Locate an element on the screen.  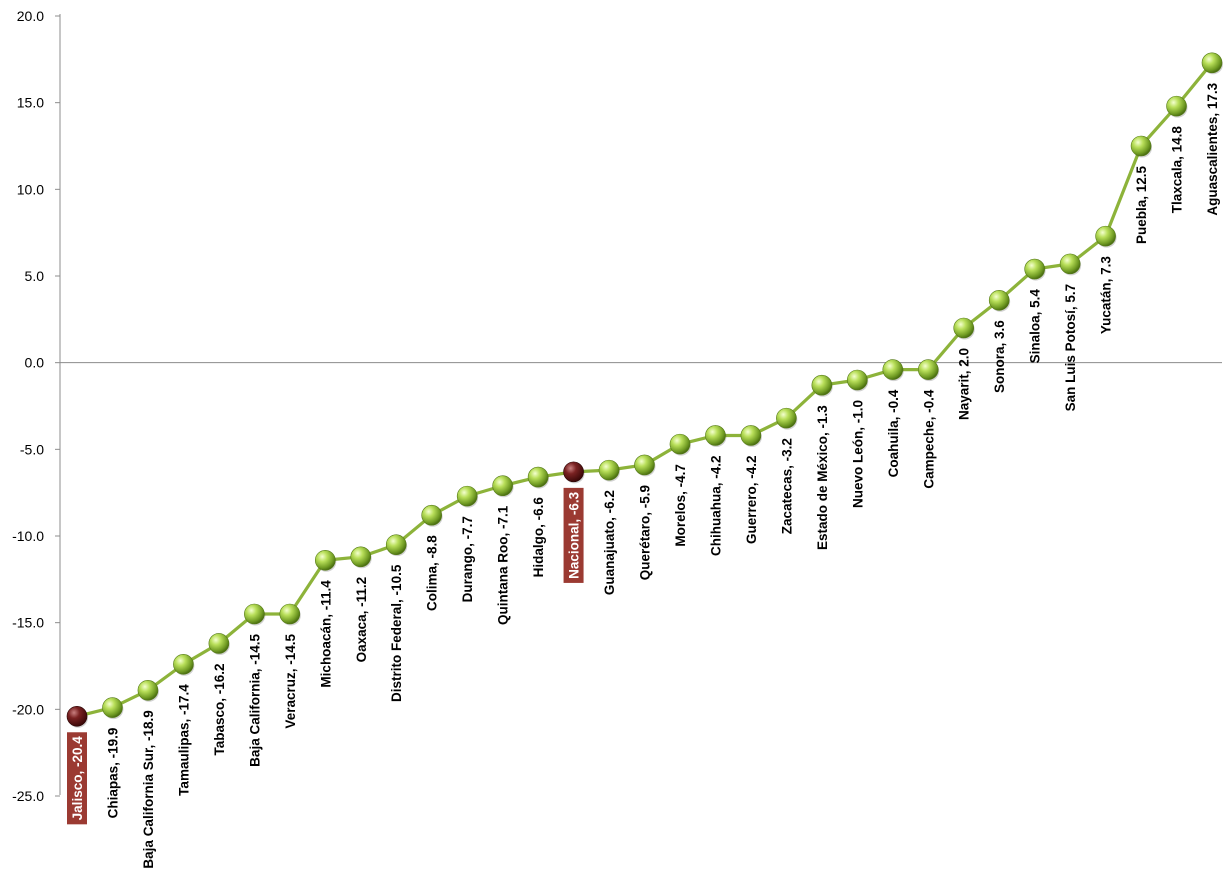
data-label-group: Sinaloa, 5.4 is located at coordinates (1035, 326).